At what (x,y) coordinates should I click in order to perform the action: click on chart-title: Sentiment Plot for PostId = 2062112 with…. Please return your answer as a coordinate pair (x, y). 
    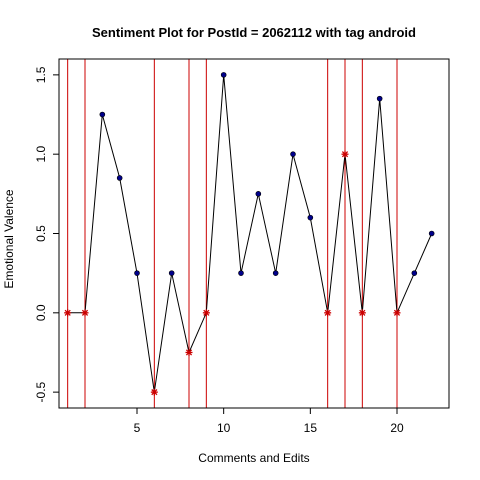
    Looking at the image, I should click on (254, 32).